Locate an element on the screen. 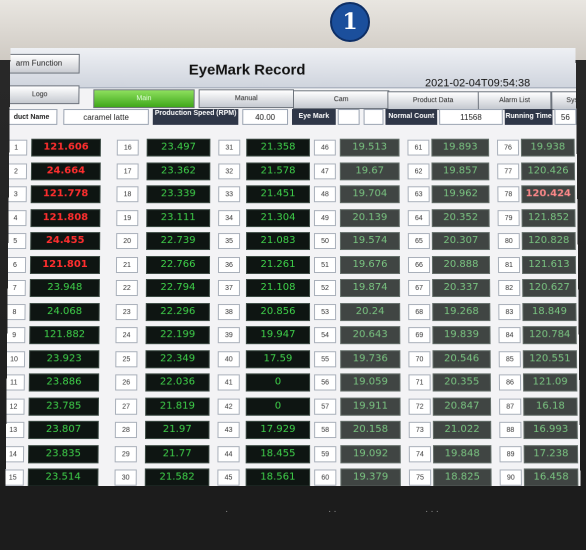  record-index: 79 is located at coordinates (508, 217).